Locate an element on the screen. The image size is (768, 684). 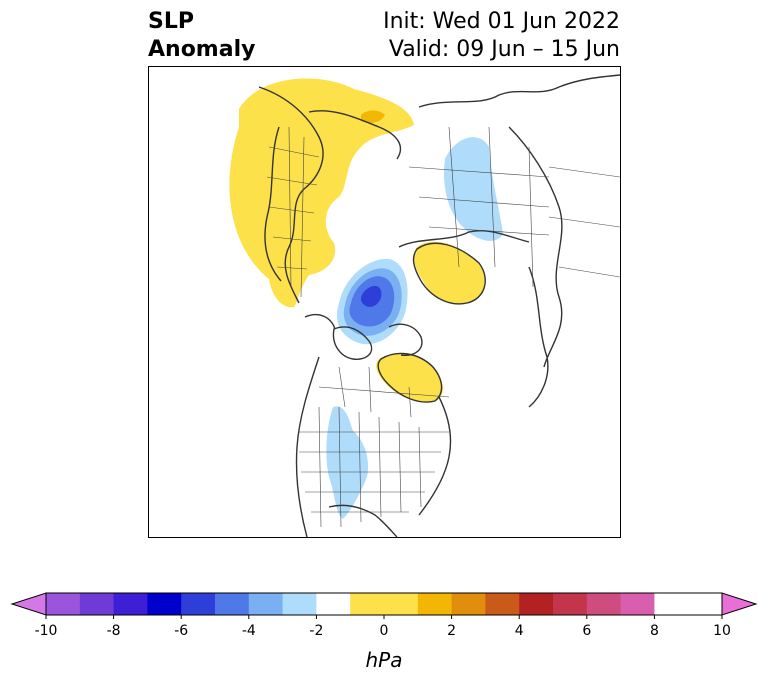
colorbar-tick-label: -10 is located at coordinates (46, 631).